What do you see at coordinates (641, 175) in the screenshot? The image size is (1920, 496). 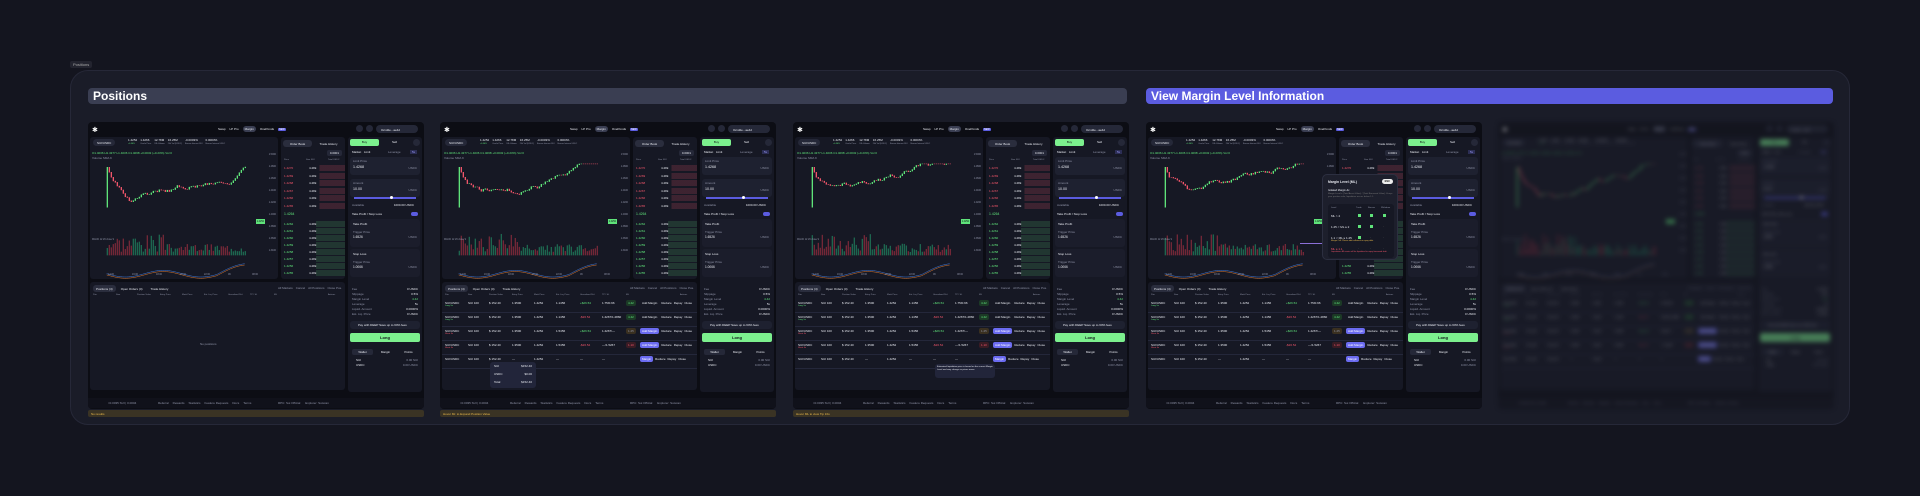 I see `ask-price: 1.4269` at bounding box center [641, 175].